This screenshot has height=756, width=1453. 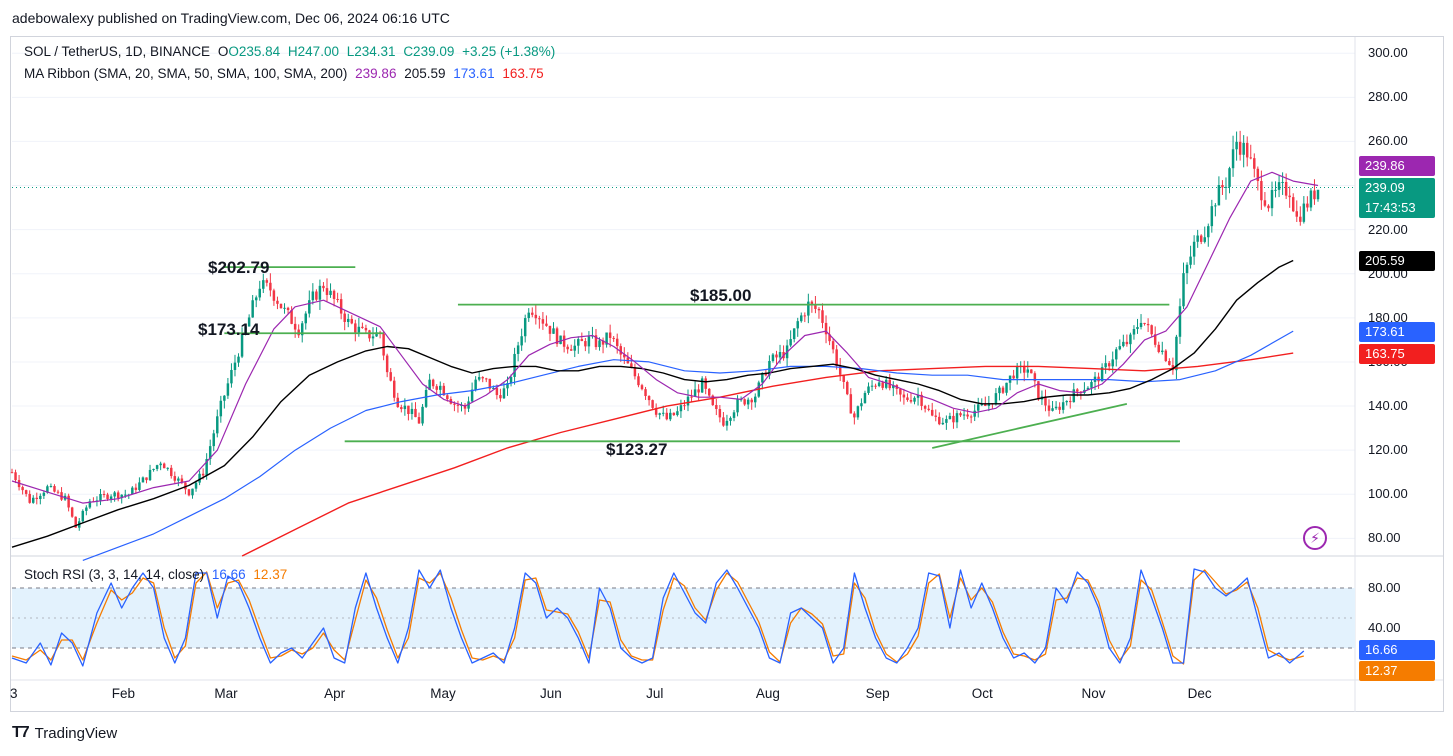 What do you see at coordinates (1315, 538) in the screenshot?
I see `lightning-icon: ⚡` at bounding box center [1315, 538].